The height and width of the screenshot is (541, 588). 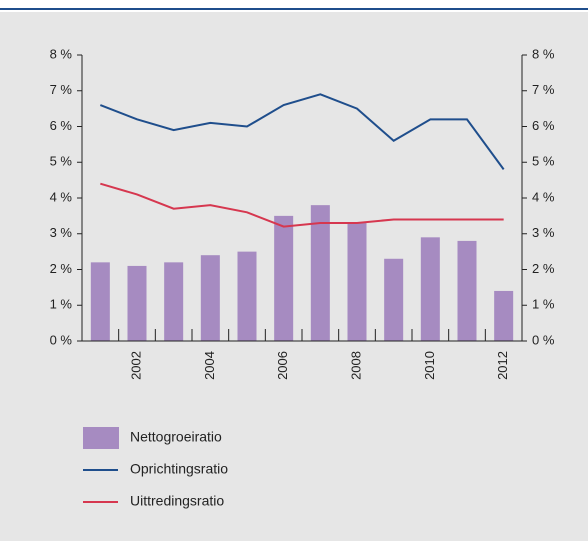 I want to click on y2-tick-label: 2 %, so click(x=543, y=268).